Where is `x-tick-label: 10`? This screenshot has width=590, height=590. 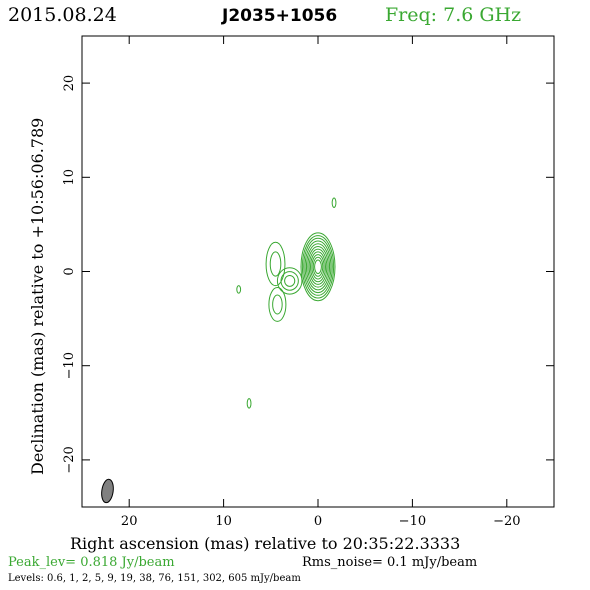 x-tick-label: 10 is located at coordinates (223, 521).